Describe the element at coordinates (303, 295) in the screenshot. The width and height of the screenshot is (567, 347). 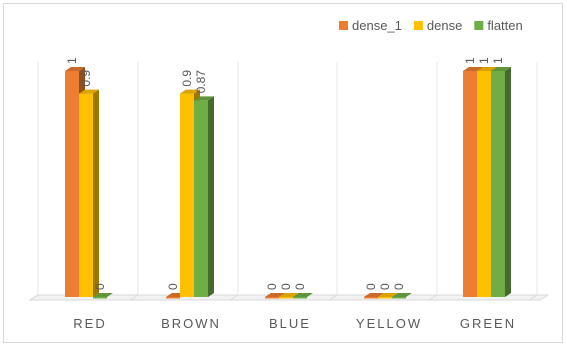
I see `bar-flatten-blue-top` at that location.